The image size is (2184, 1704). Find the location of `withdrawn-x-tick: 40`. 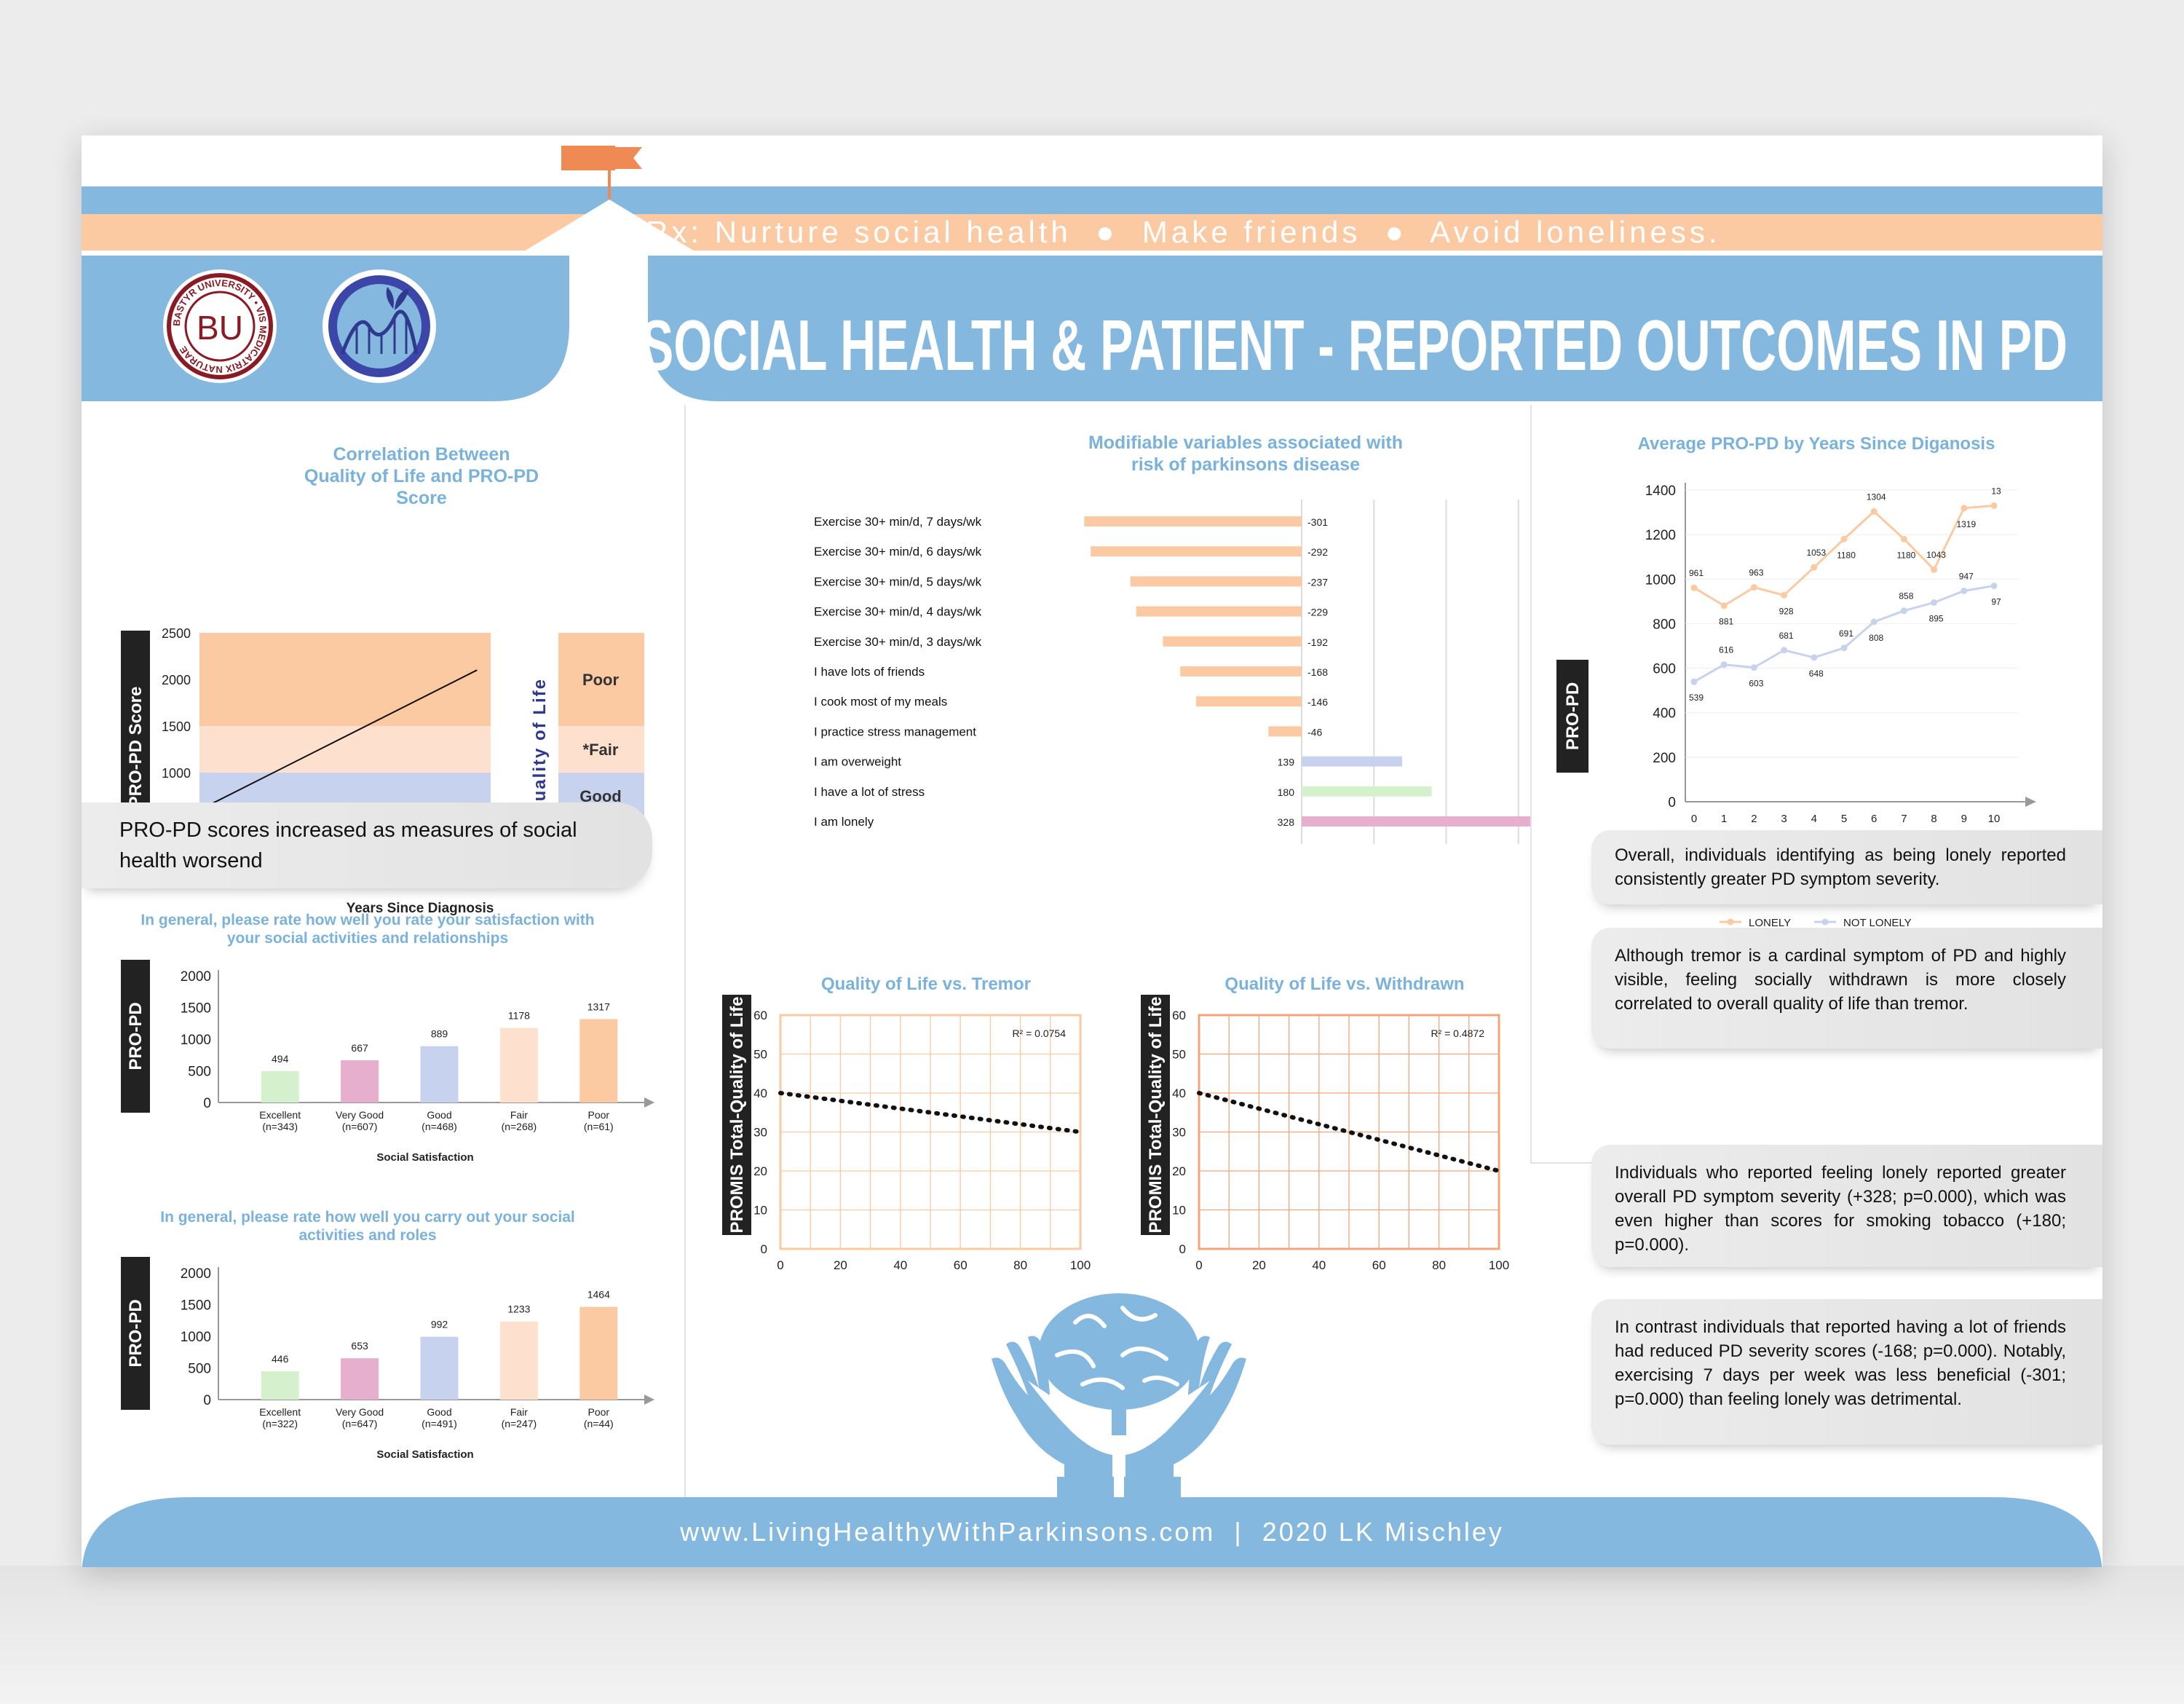

withdrawn-x-tick: 40 is located at coordinates (1319, 1265).